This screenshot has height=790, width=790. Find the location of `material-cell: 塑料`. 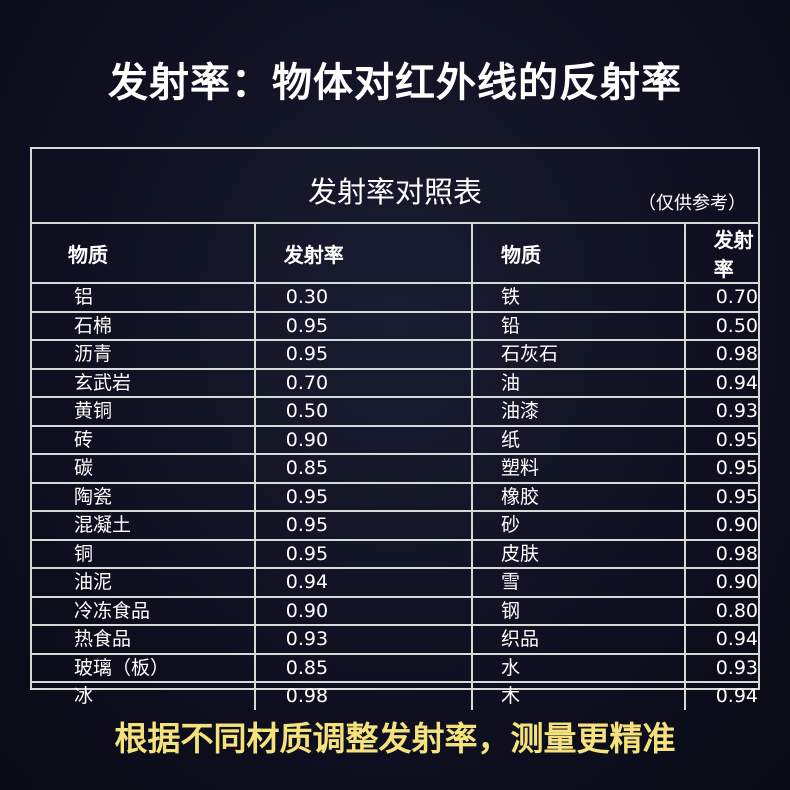

material-cell: 塑料 is located at coordinates (578, 468).